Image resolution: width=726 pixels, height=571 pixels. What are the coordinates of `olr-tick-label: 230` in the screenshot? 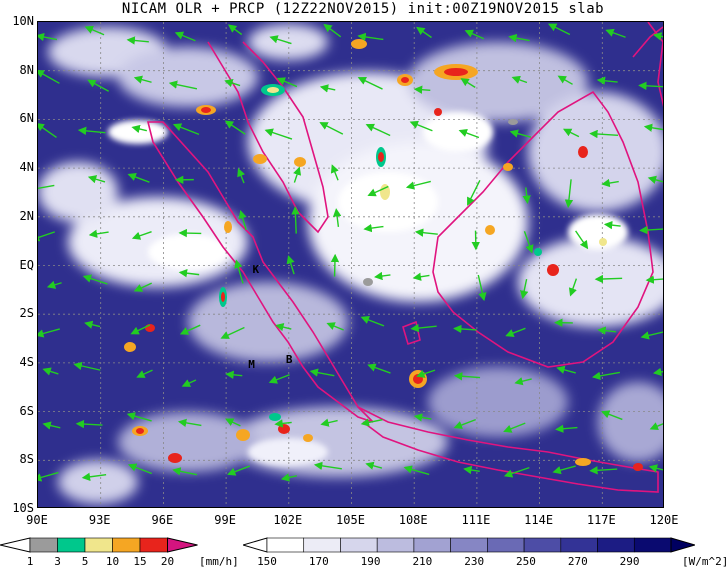 It's located at (474, 561).